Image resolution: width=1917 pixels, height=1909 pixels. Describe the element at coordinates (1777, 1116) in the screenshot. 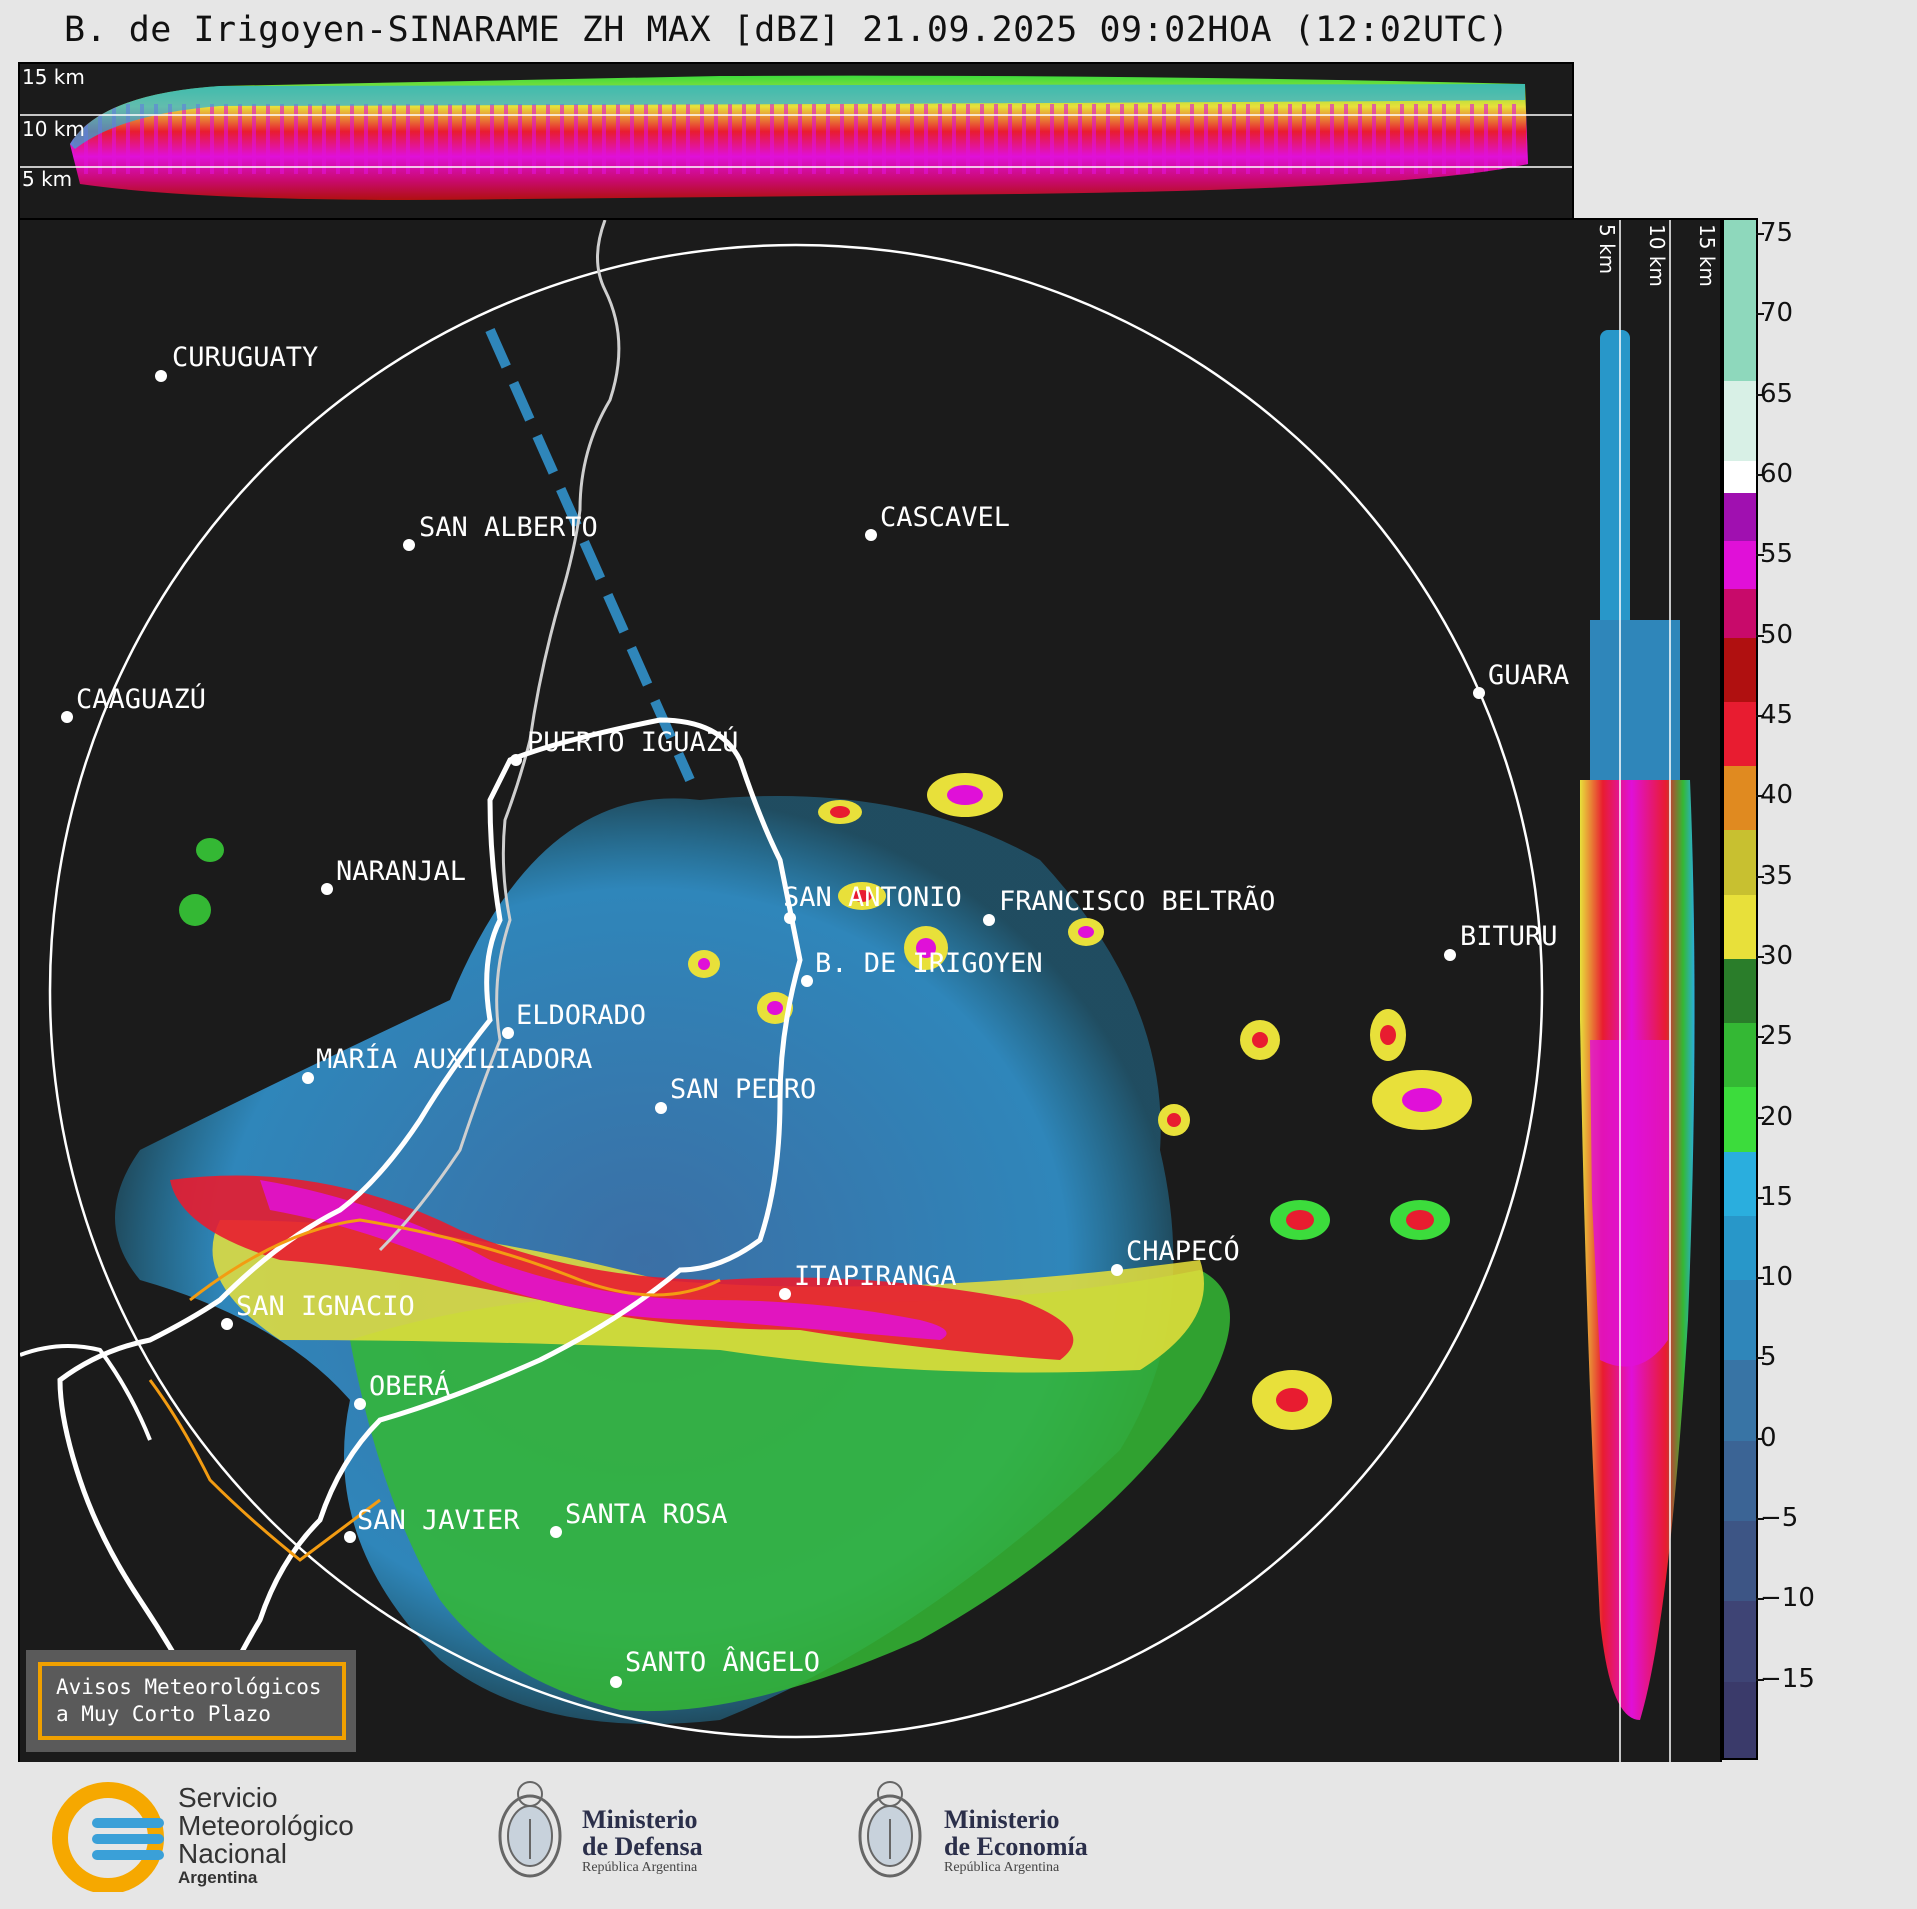

I see `colorbar-tick-label: 20` at that location.